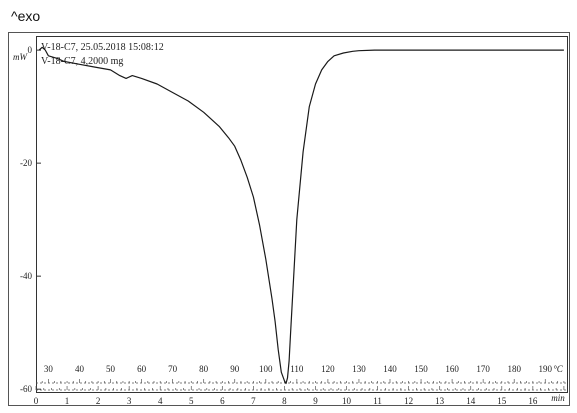 The image size is (577, 413). What do you see at coordinates (452, 369) in the screenshot?
I see `temperature-tick-label: 160` at bounding box center [452, 369].